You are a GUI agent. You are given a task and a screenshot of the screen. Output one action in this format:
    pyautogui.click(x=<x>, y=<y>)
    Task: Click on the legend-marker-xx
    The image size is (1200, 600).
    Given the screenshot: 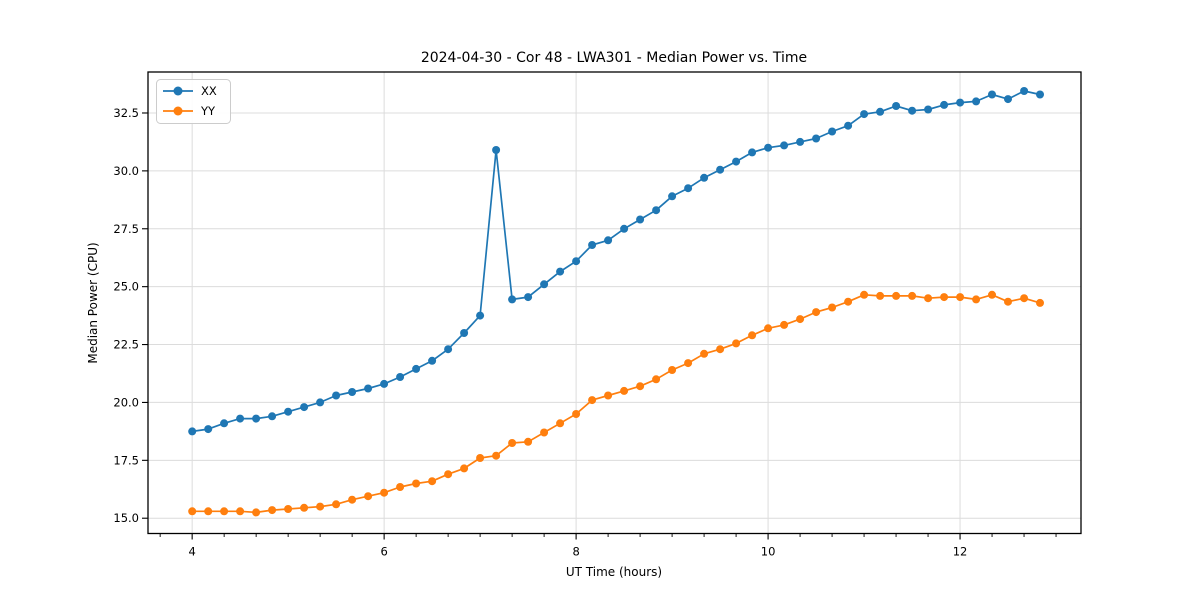 What is the action you would take?
    pyautogui.click(x=178, y=91)
    